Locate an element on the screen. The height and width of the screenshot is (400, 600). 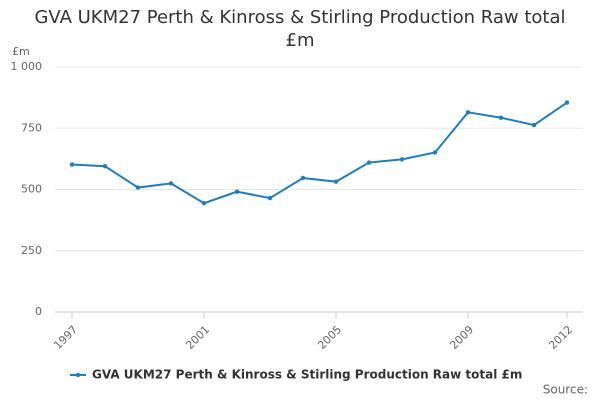
y-axis-label: £m is located at coordinates (21, 51).